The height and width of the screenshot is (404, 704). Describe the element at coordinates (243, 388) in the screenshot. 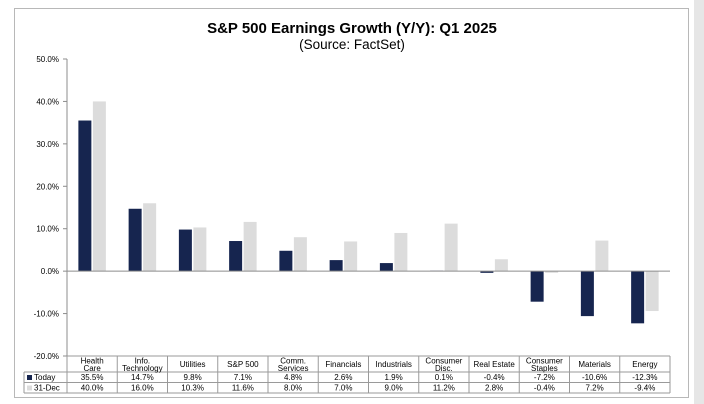

I see `data-label: 11.6%` at that location.